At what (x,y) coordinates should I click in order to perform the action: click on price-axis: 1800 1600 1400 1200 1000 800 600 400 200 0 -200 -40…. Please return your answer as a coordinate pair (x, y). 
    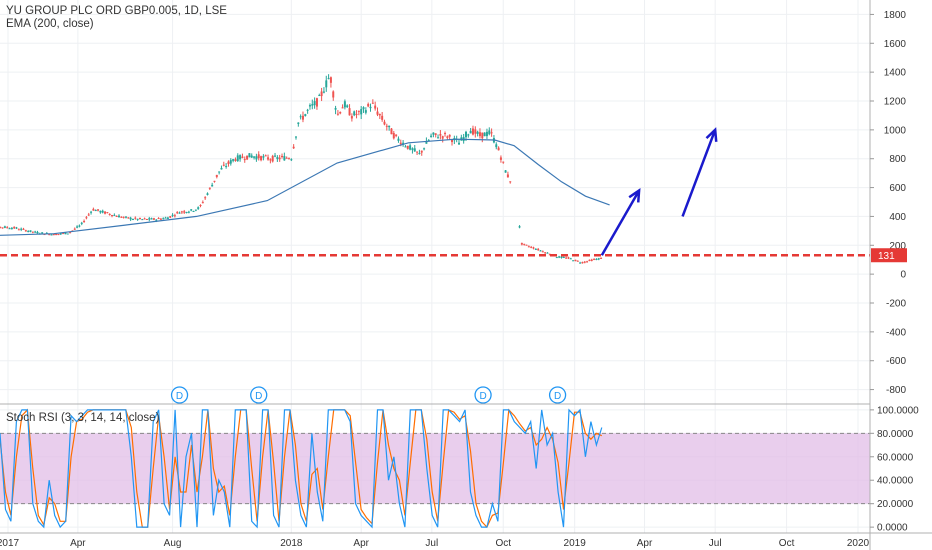
    Looking at the image, I should click on (888, 203).